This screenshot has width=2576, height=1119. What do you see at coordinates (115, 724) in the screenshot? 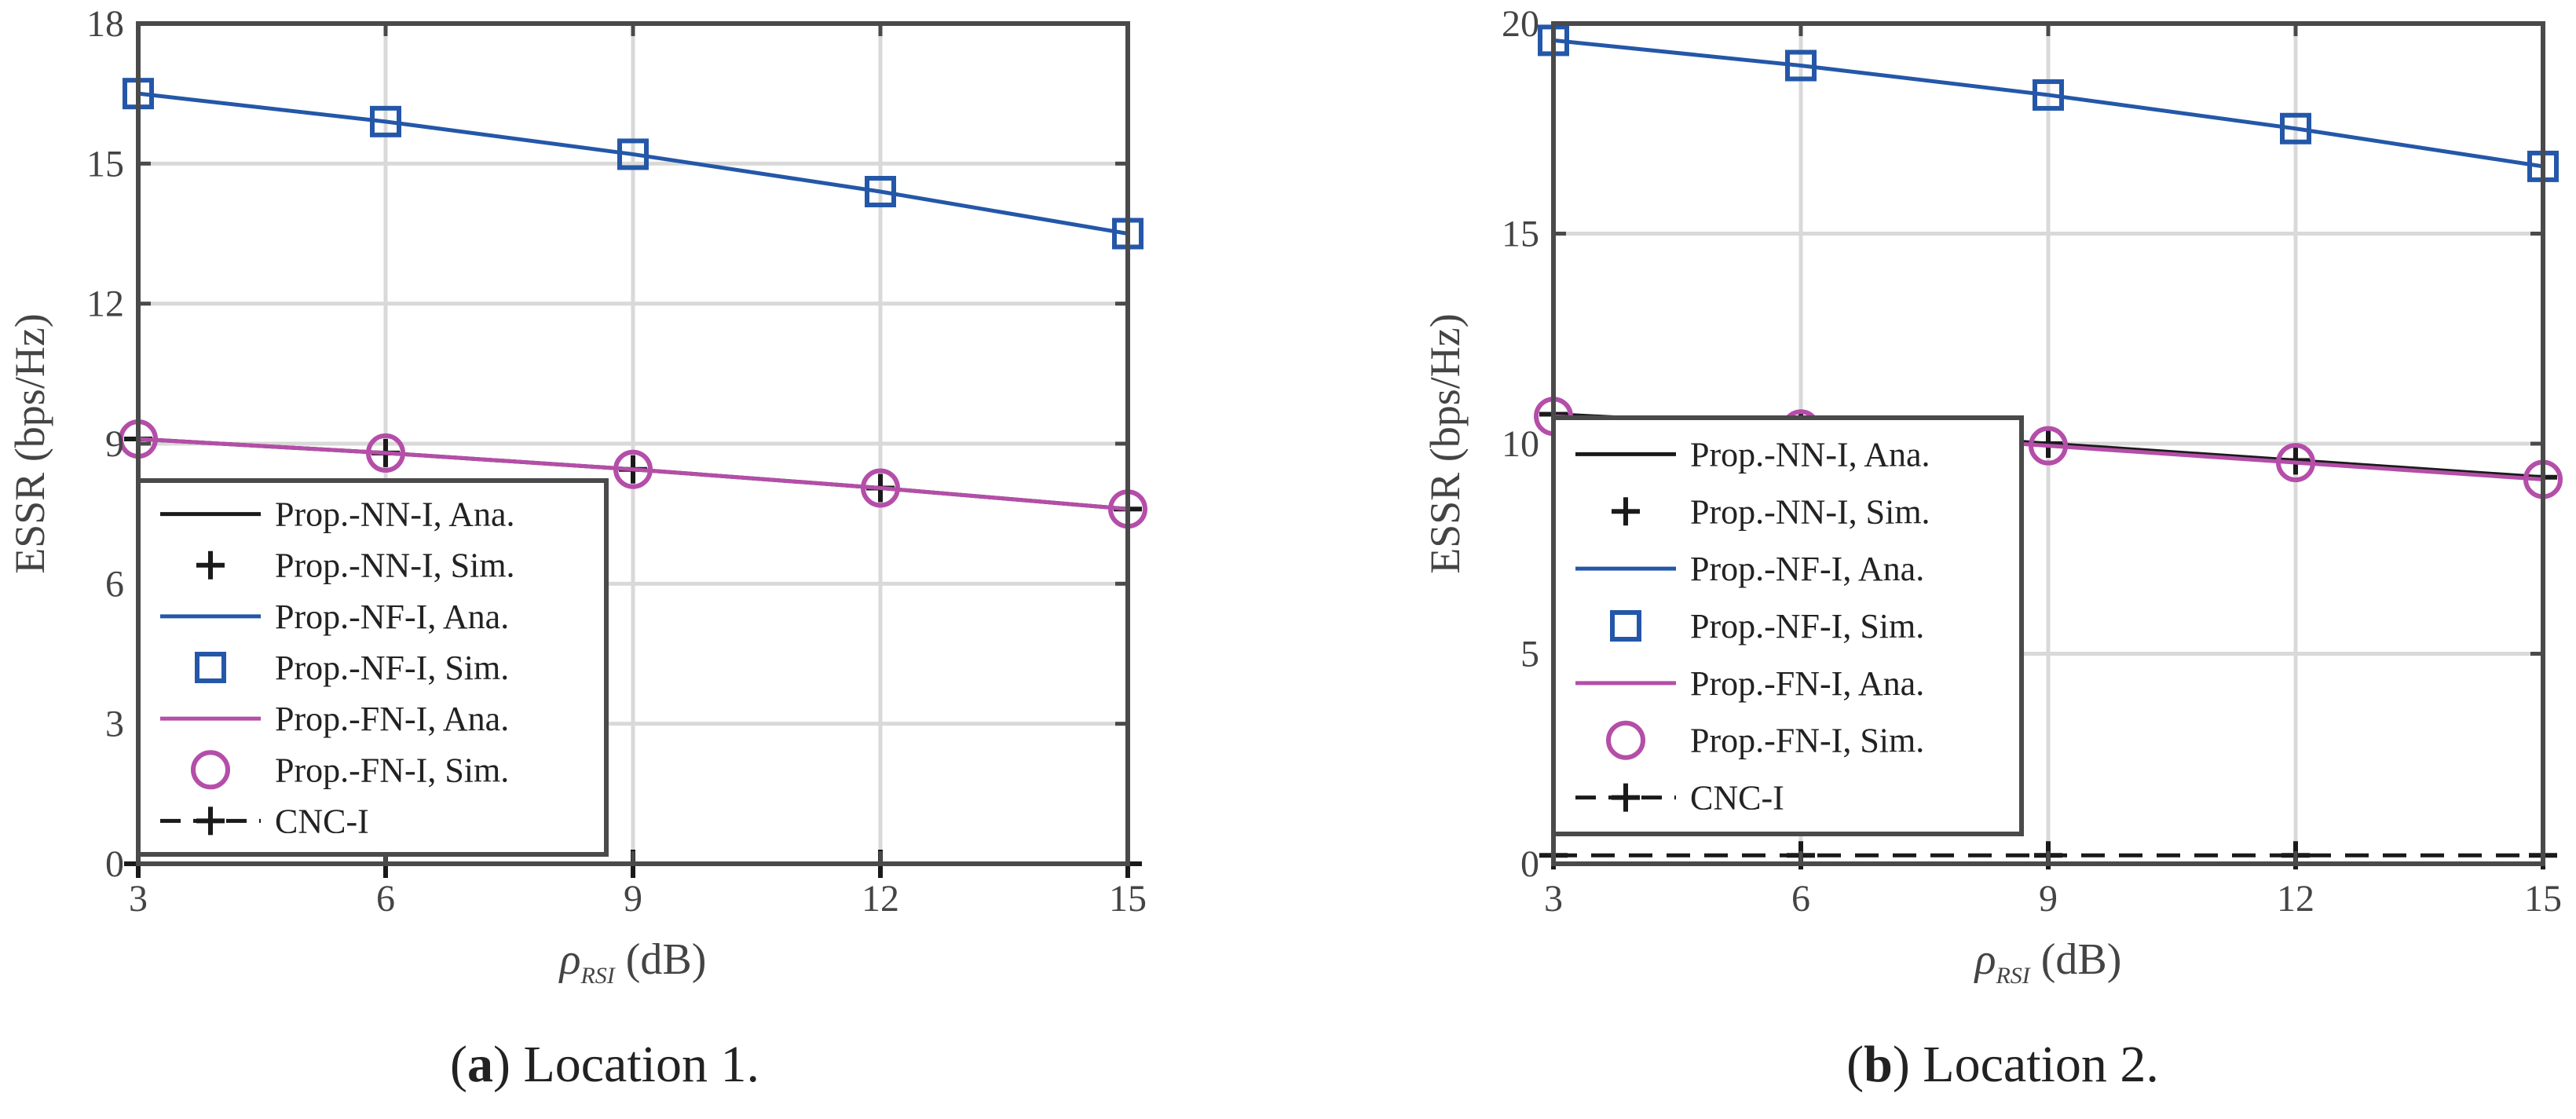
I see `y-tick-label: 3` at bounding box center [115, 724].